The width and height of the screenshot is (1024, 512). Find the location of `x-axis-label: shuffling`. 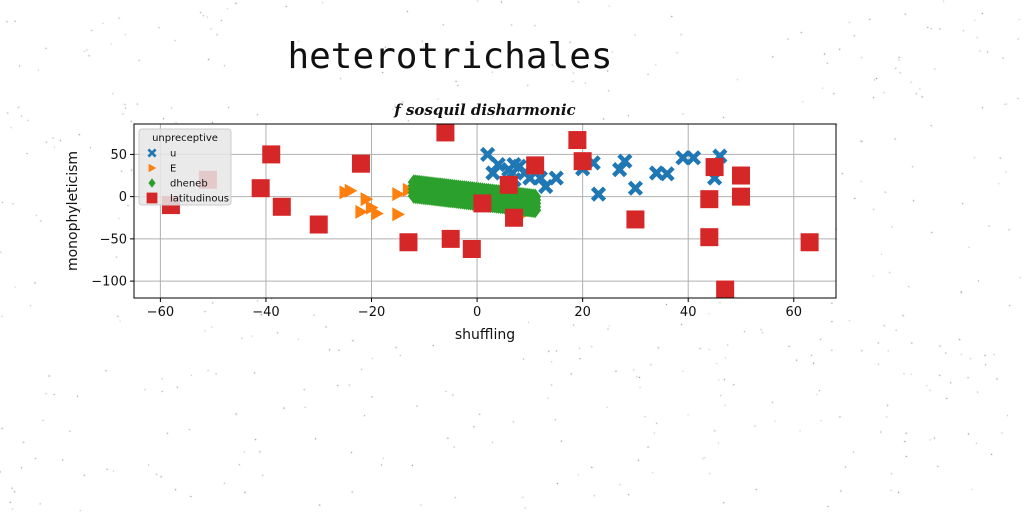

x-axis-label: shuffling is located at coordinates (485, 335).